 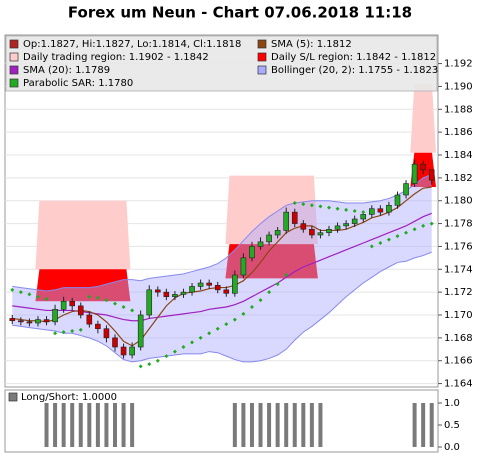 What do you see at coordinates (458, 384) in the screenshot?
I see `y-tick-label: 1.164` at bounding box center [458, 384].